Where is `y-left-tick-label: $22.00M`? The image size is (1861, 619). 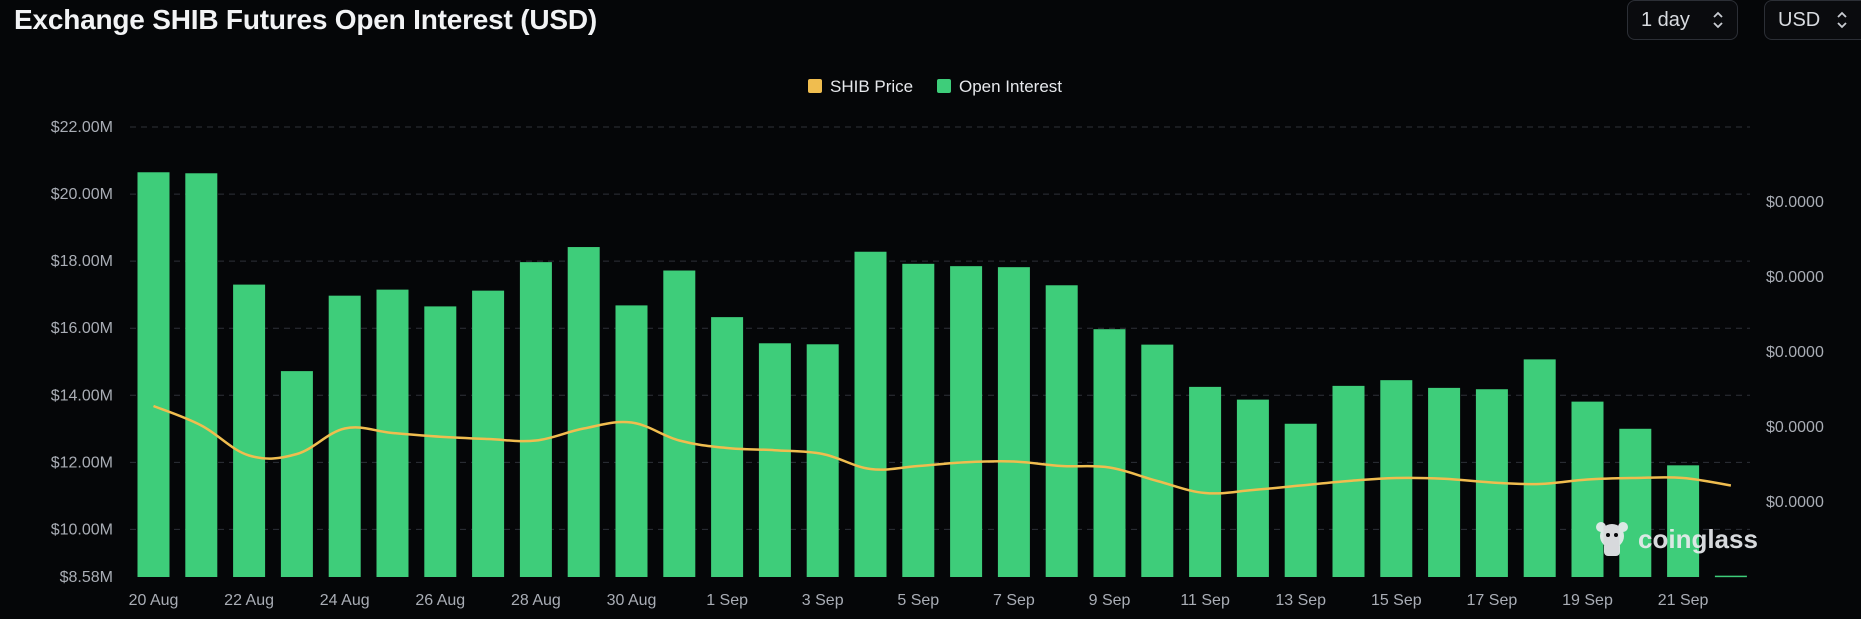
y-left-tick-label: $22.00M is located at coordinates (82, 127).